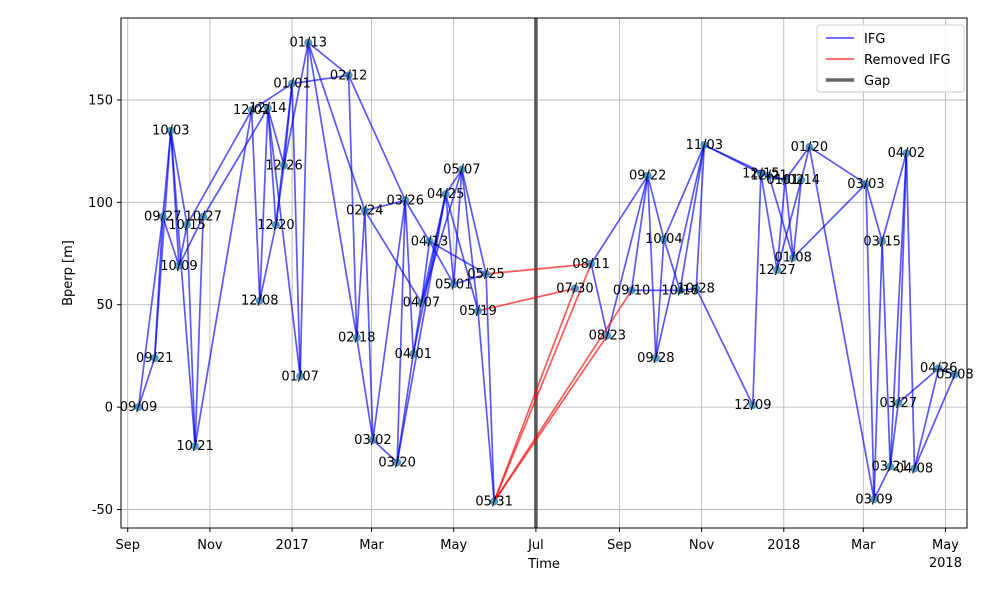 Image resolution: width=1000 pixels, height=600 pixels. I want to click on date-label: 01/07, so click(299, 376).